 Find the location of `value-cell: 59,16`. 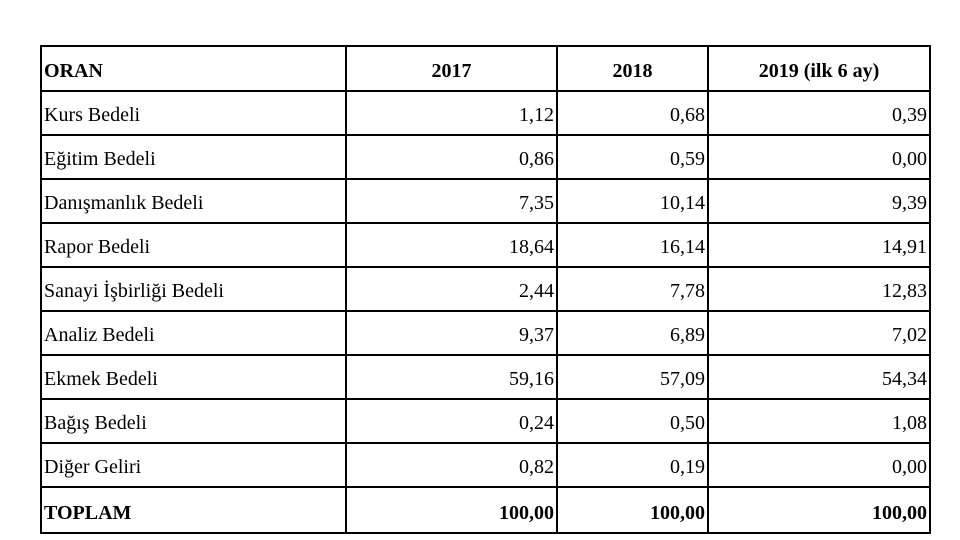

value-cell: 59,16 is located at coordinates (451, 377).